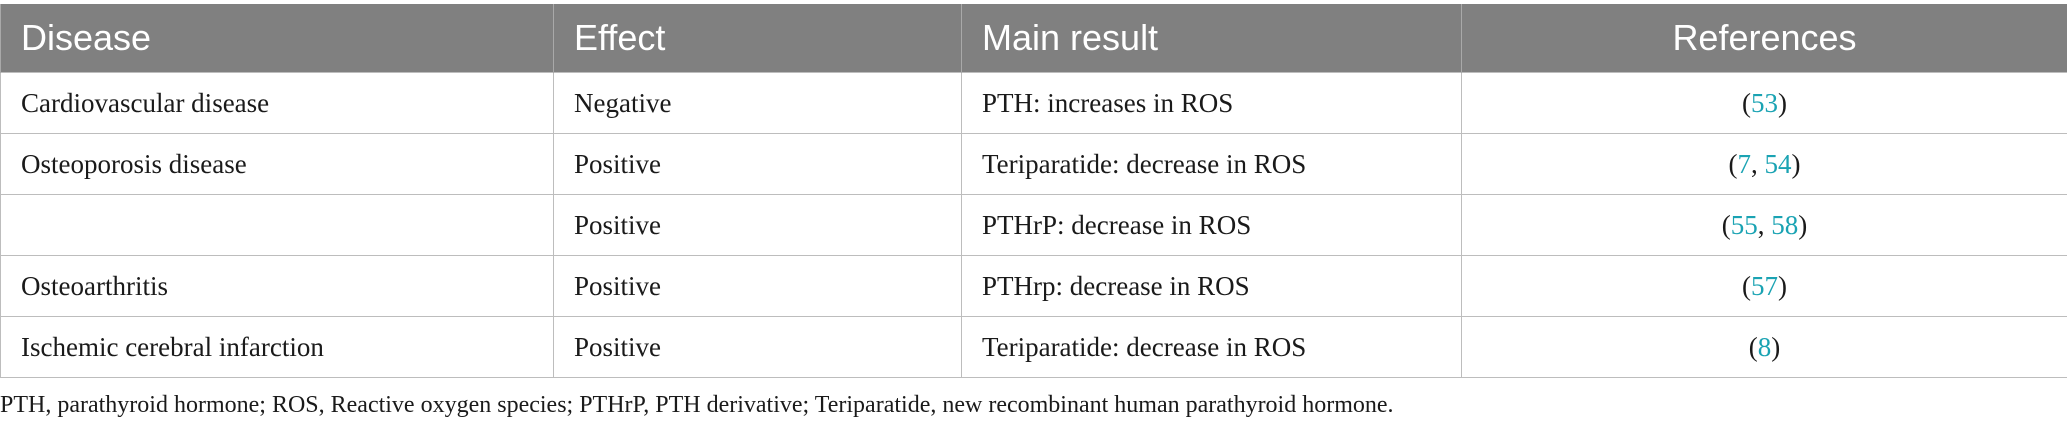 This screenshot has height=432, width=2067. Describe the element at coordinates (1211, 286) in the screenshot. I see `cell-main-result: PTHrp: decrease in ROS` at that location.